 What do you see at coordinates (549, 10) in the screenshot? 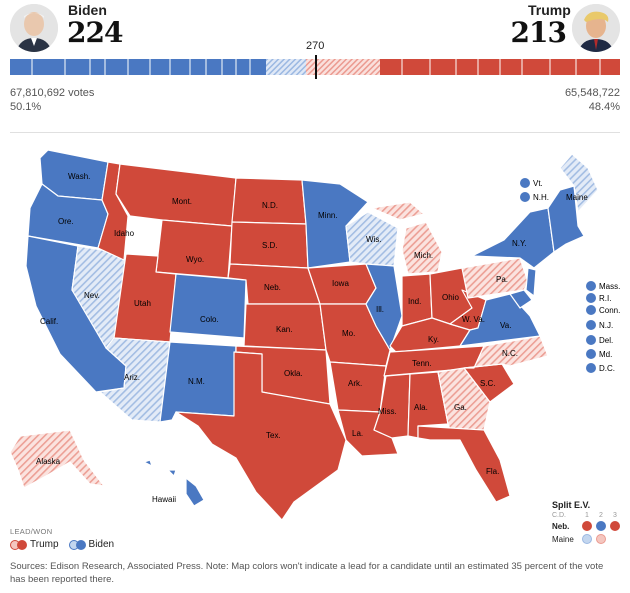
I see `trump-name: Trump` at bounding box center [549, 10].